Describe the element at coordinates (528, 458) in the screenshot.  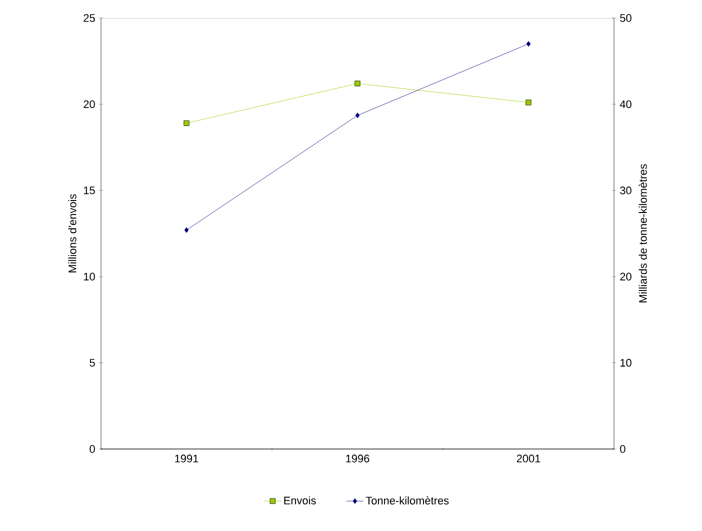
I see `x-tick-label: 2001` at that location.